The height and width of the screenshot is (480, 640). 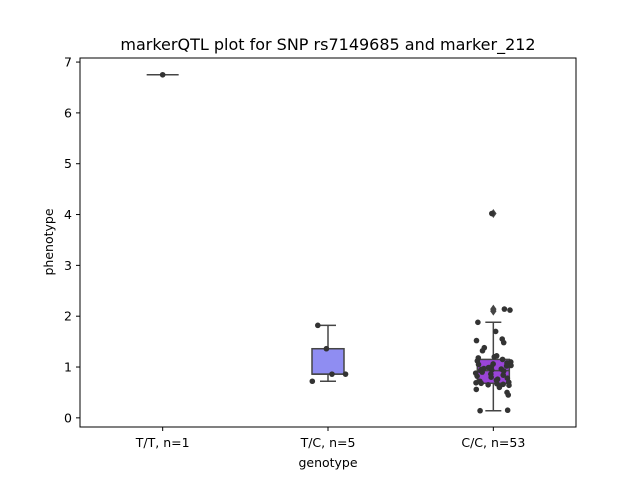 I want to click on y-tick-label: 4, so click(x=68, y=214).